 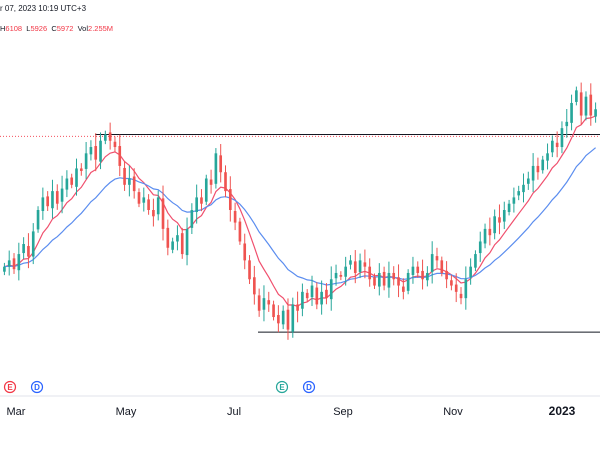 I want to click on event-badge-label: D, so click(x=309, y=387).